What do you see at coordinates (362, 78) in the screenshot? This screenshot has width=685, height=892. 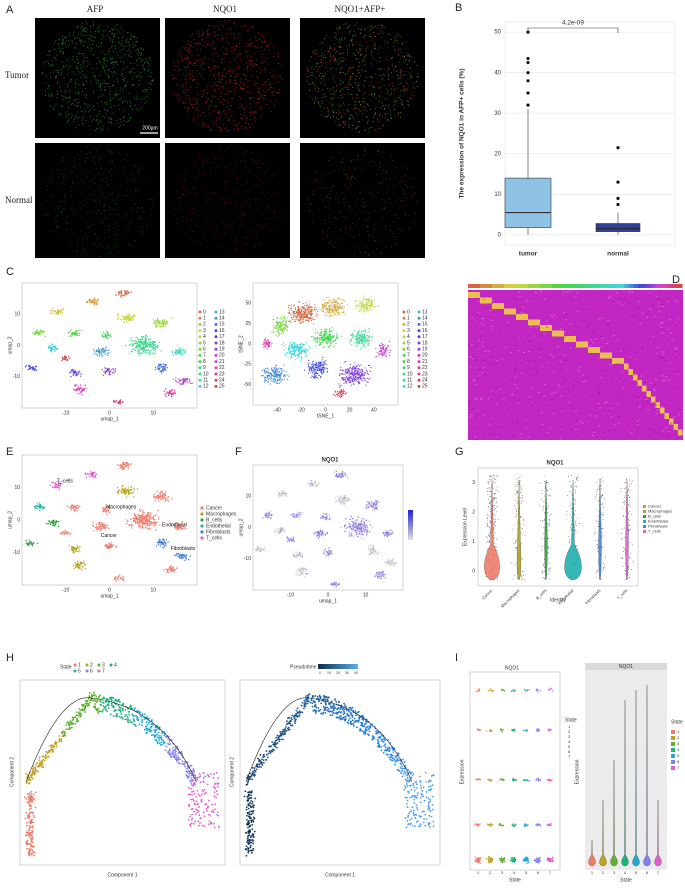 I see `microscopy-image` at bounding box center [362, 78].